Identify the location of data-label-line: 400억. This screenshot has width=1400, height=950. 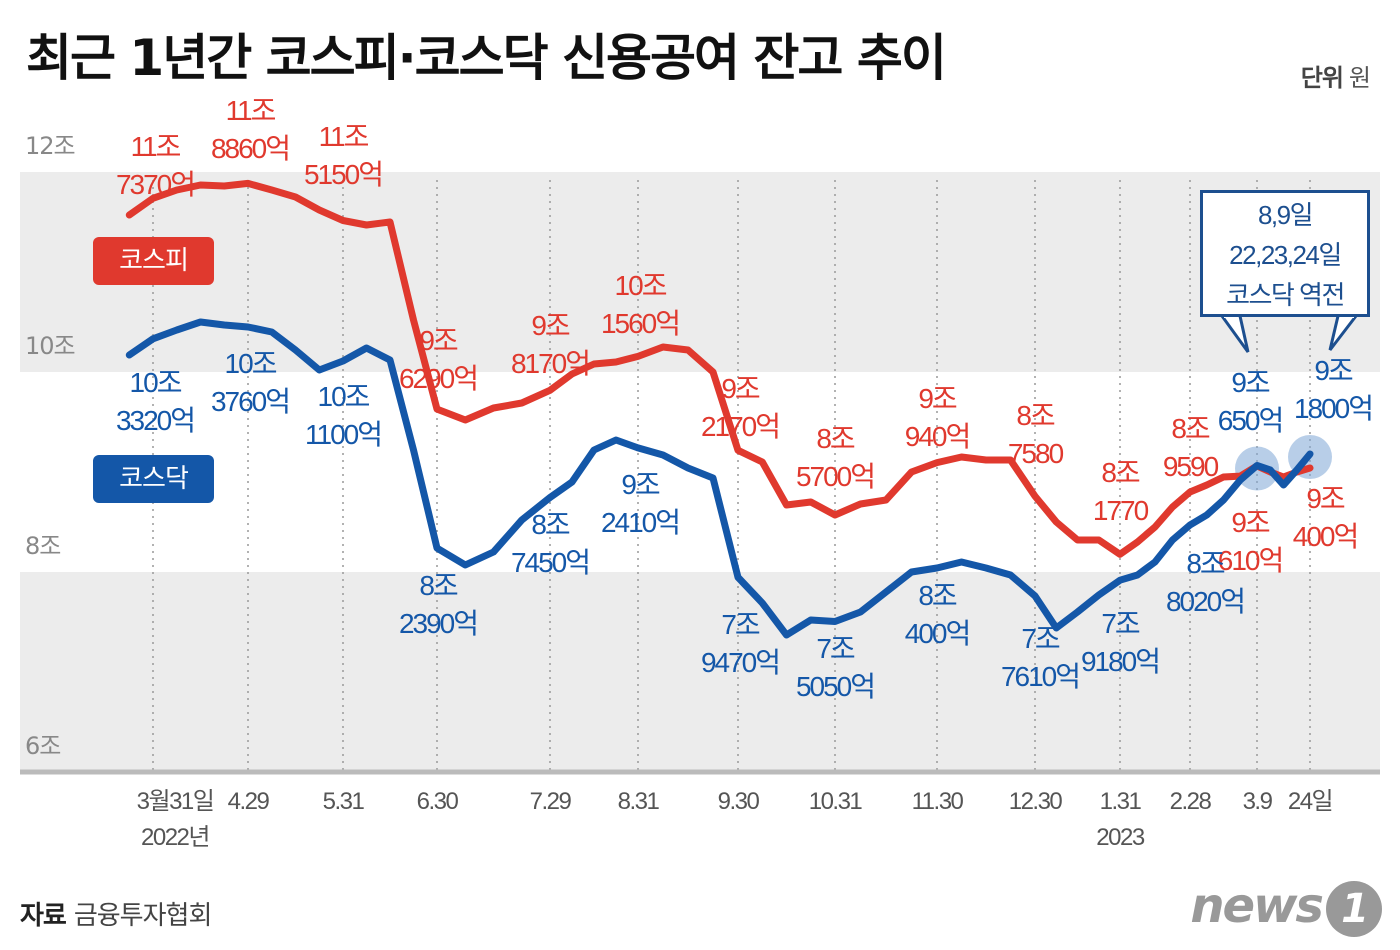
(937, 633).